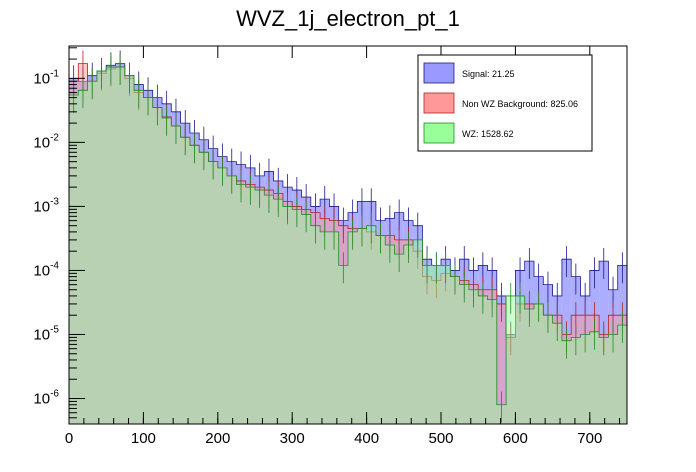 This screenshot has height=472, width=696. I want to click on y-tick-label-0: 10⁻⁶, so click(46, 398).